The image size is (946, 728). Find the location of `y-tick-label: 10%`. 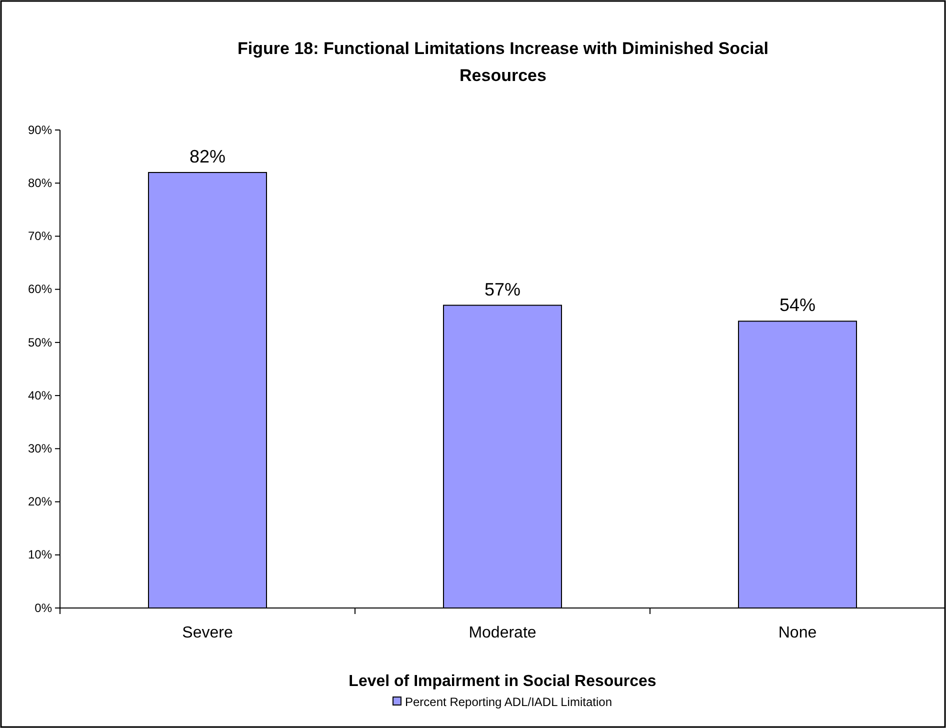

y-tick-label: 10% is located at coordinates (40, 555).